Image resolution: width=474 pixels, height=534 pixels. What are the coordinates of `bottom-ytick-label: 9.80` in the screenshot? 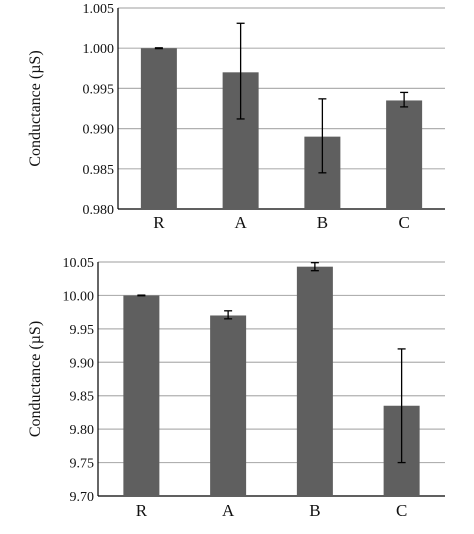 It's located at (82, 430).